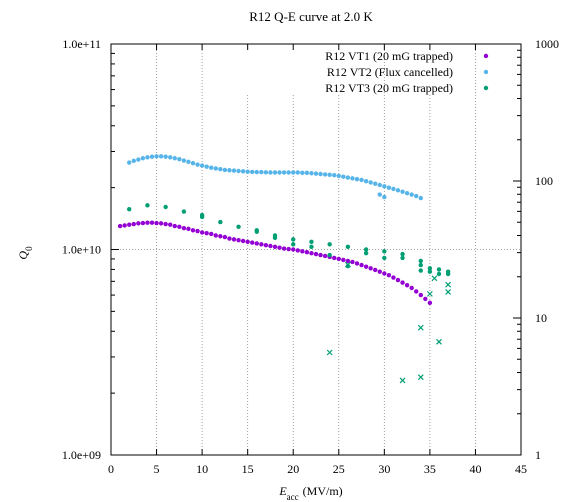 The height and width of the screenshot is (502, 584). What do you see at coordinates (111, 469) in the screenshot?
I see `x-tick-label: 0` at bounding box center [111, 469].